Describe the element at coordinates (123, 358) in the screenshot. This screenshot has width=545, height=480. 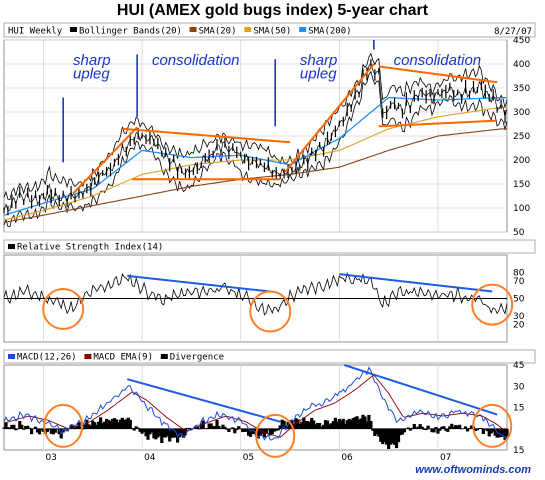
I see `legend-label-macd-1: MACD EMA(9)` at that location.